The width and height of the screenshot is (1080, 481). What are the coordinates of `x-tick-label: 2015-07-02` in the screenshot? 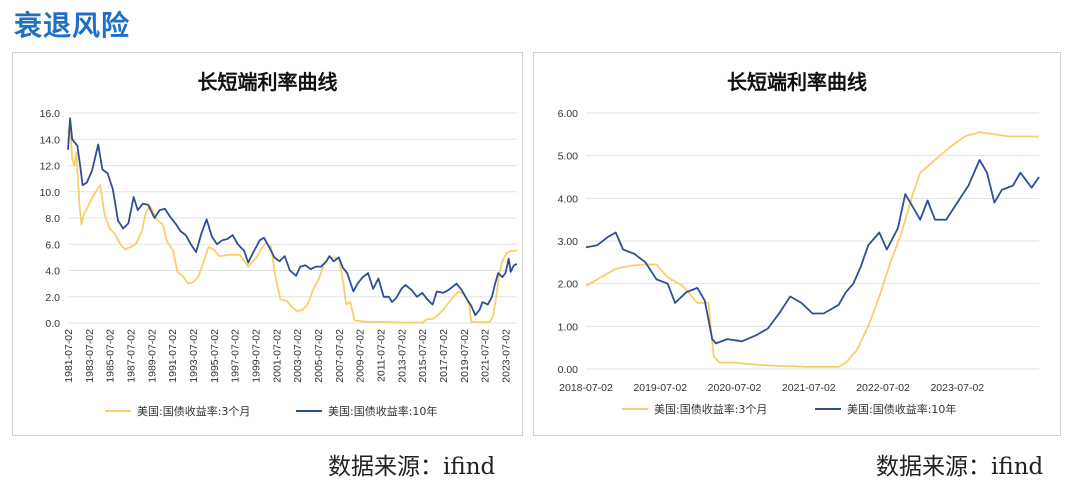 It's located at (423, 356).